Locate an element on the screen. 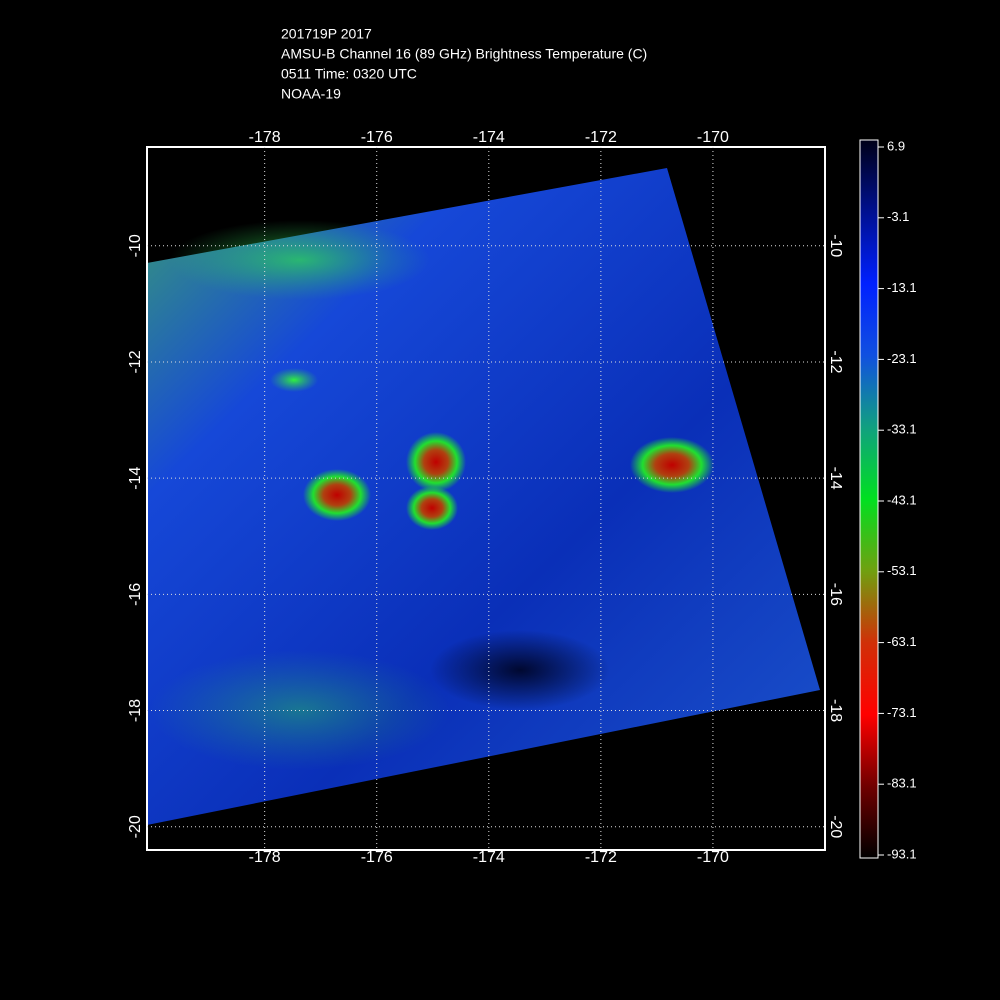 This screenshot has width=1000, height=1000. colorbar-label: -3.1 is located at coordinates (898, 216).